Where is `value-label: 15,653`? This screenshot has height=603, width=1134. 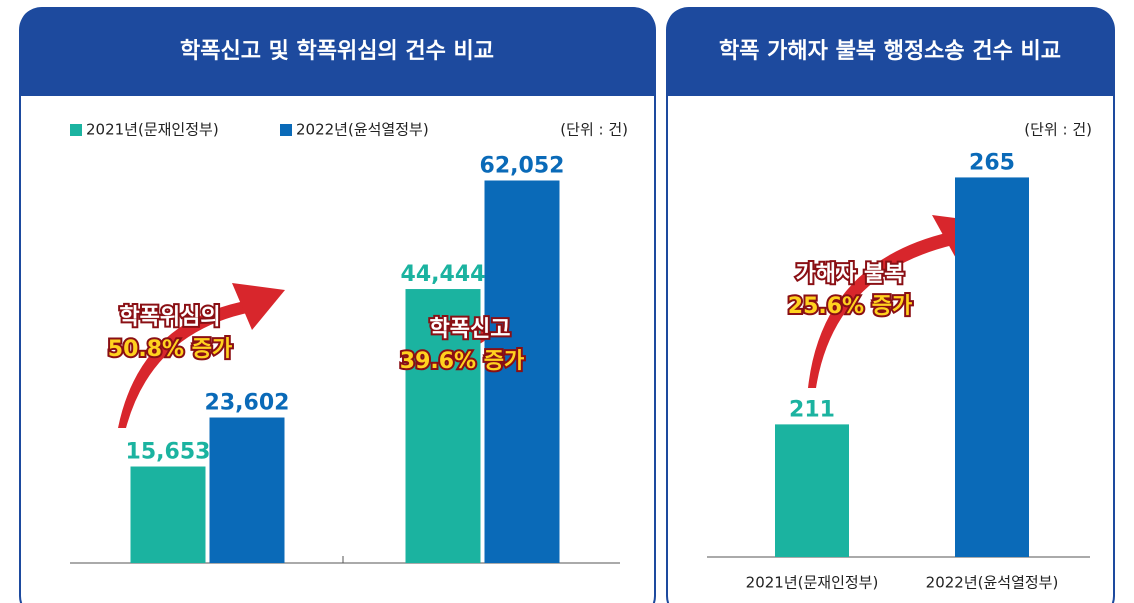
value-label: 15,653 is located at coordinates (168, 452).